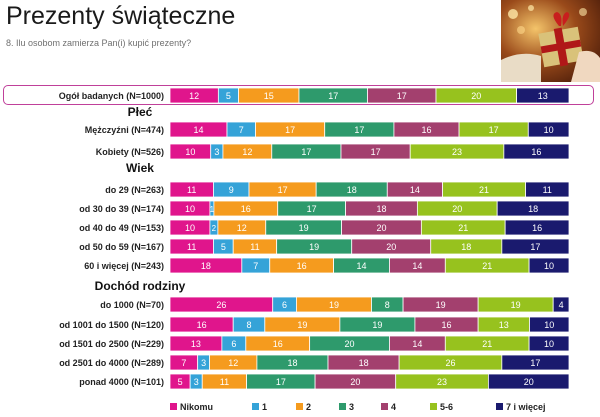 This screenshot has height=417, width=600. What do you see at coordinates (121, 247) in the screenshot?
I see `row-label: od 50 do 59 (N=167)` at bounding box center [121, 247].